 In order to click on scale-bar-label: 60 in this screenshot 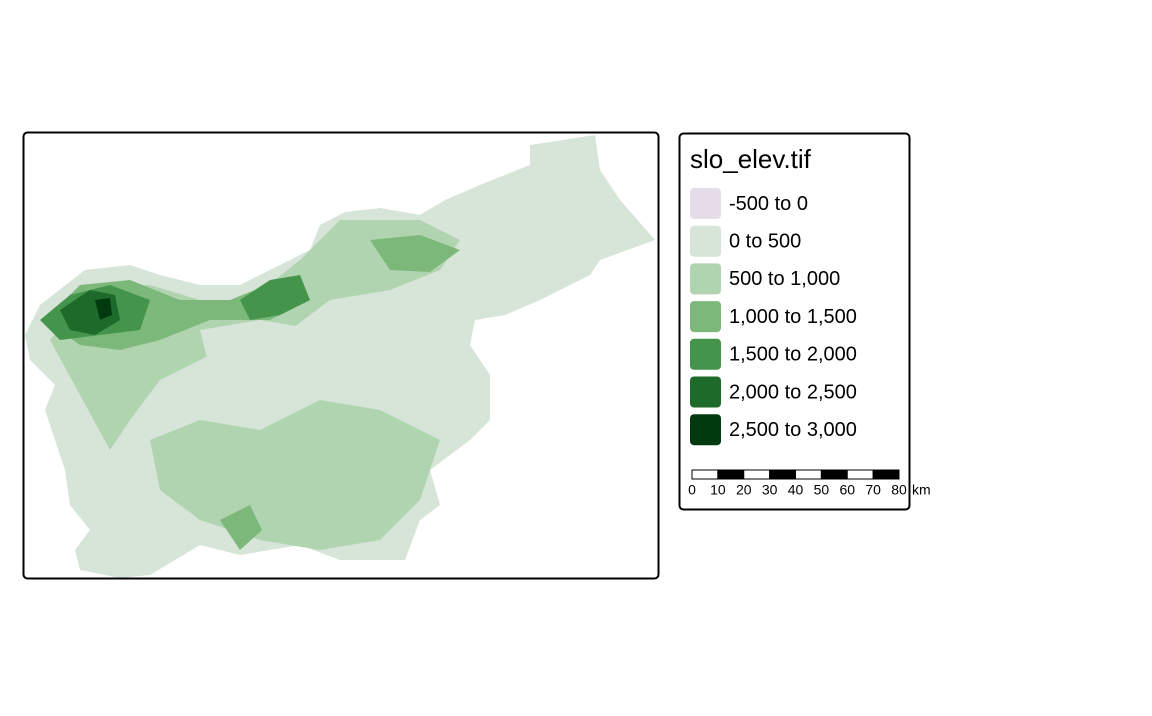, I will do `click(847, 490)`.